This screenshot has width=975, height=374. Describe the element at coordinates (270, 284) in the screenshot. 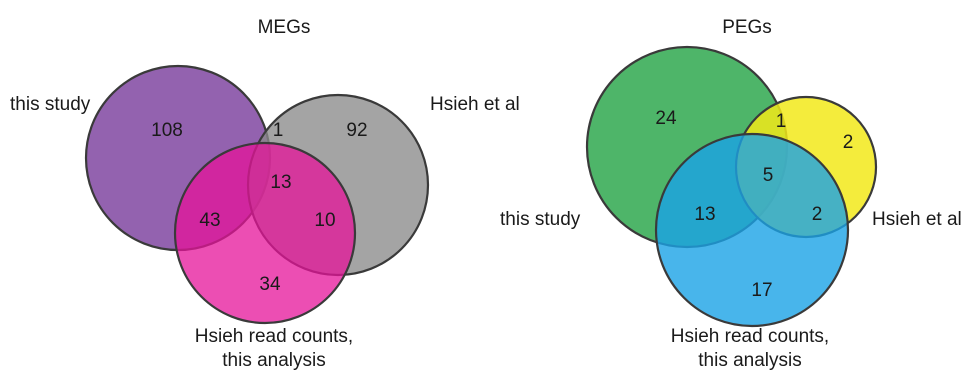

I see `megs-count-read-counts-only: 34` at that location.